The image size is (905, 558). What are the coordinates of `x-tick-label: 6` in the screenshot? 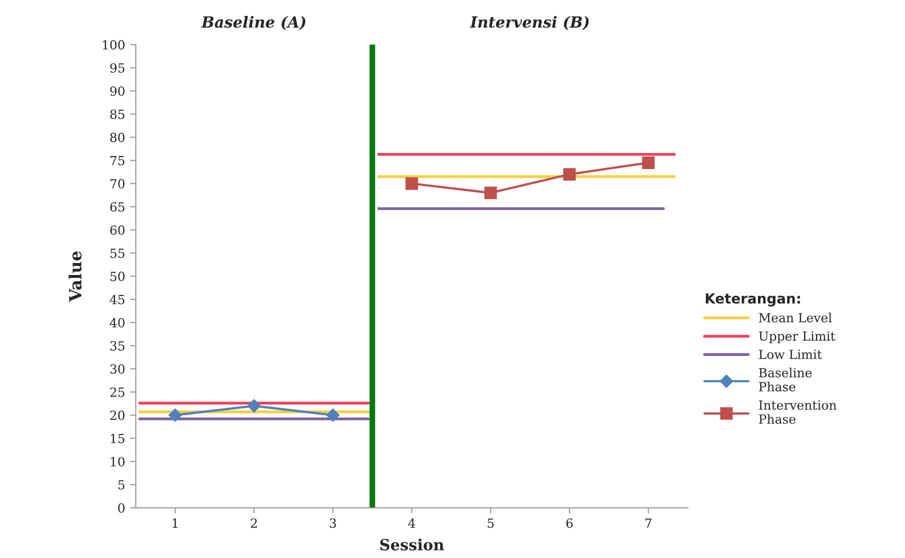 It's located at (569, 523).